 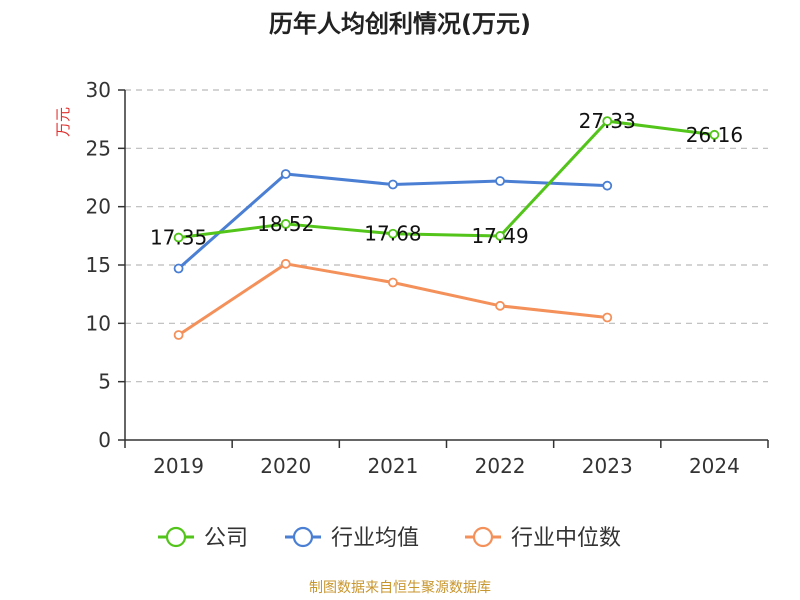 I want to click on data-label: 18.52, so click(x=285, y=224).